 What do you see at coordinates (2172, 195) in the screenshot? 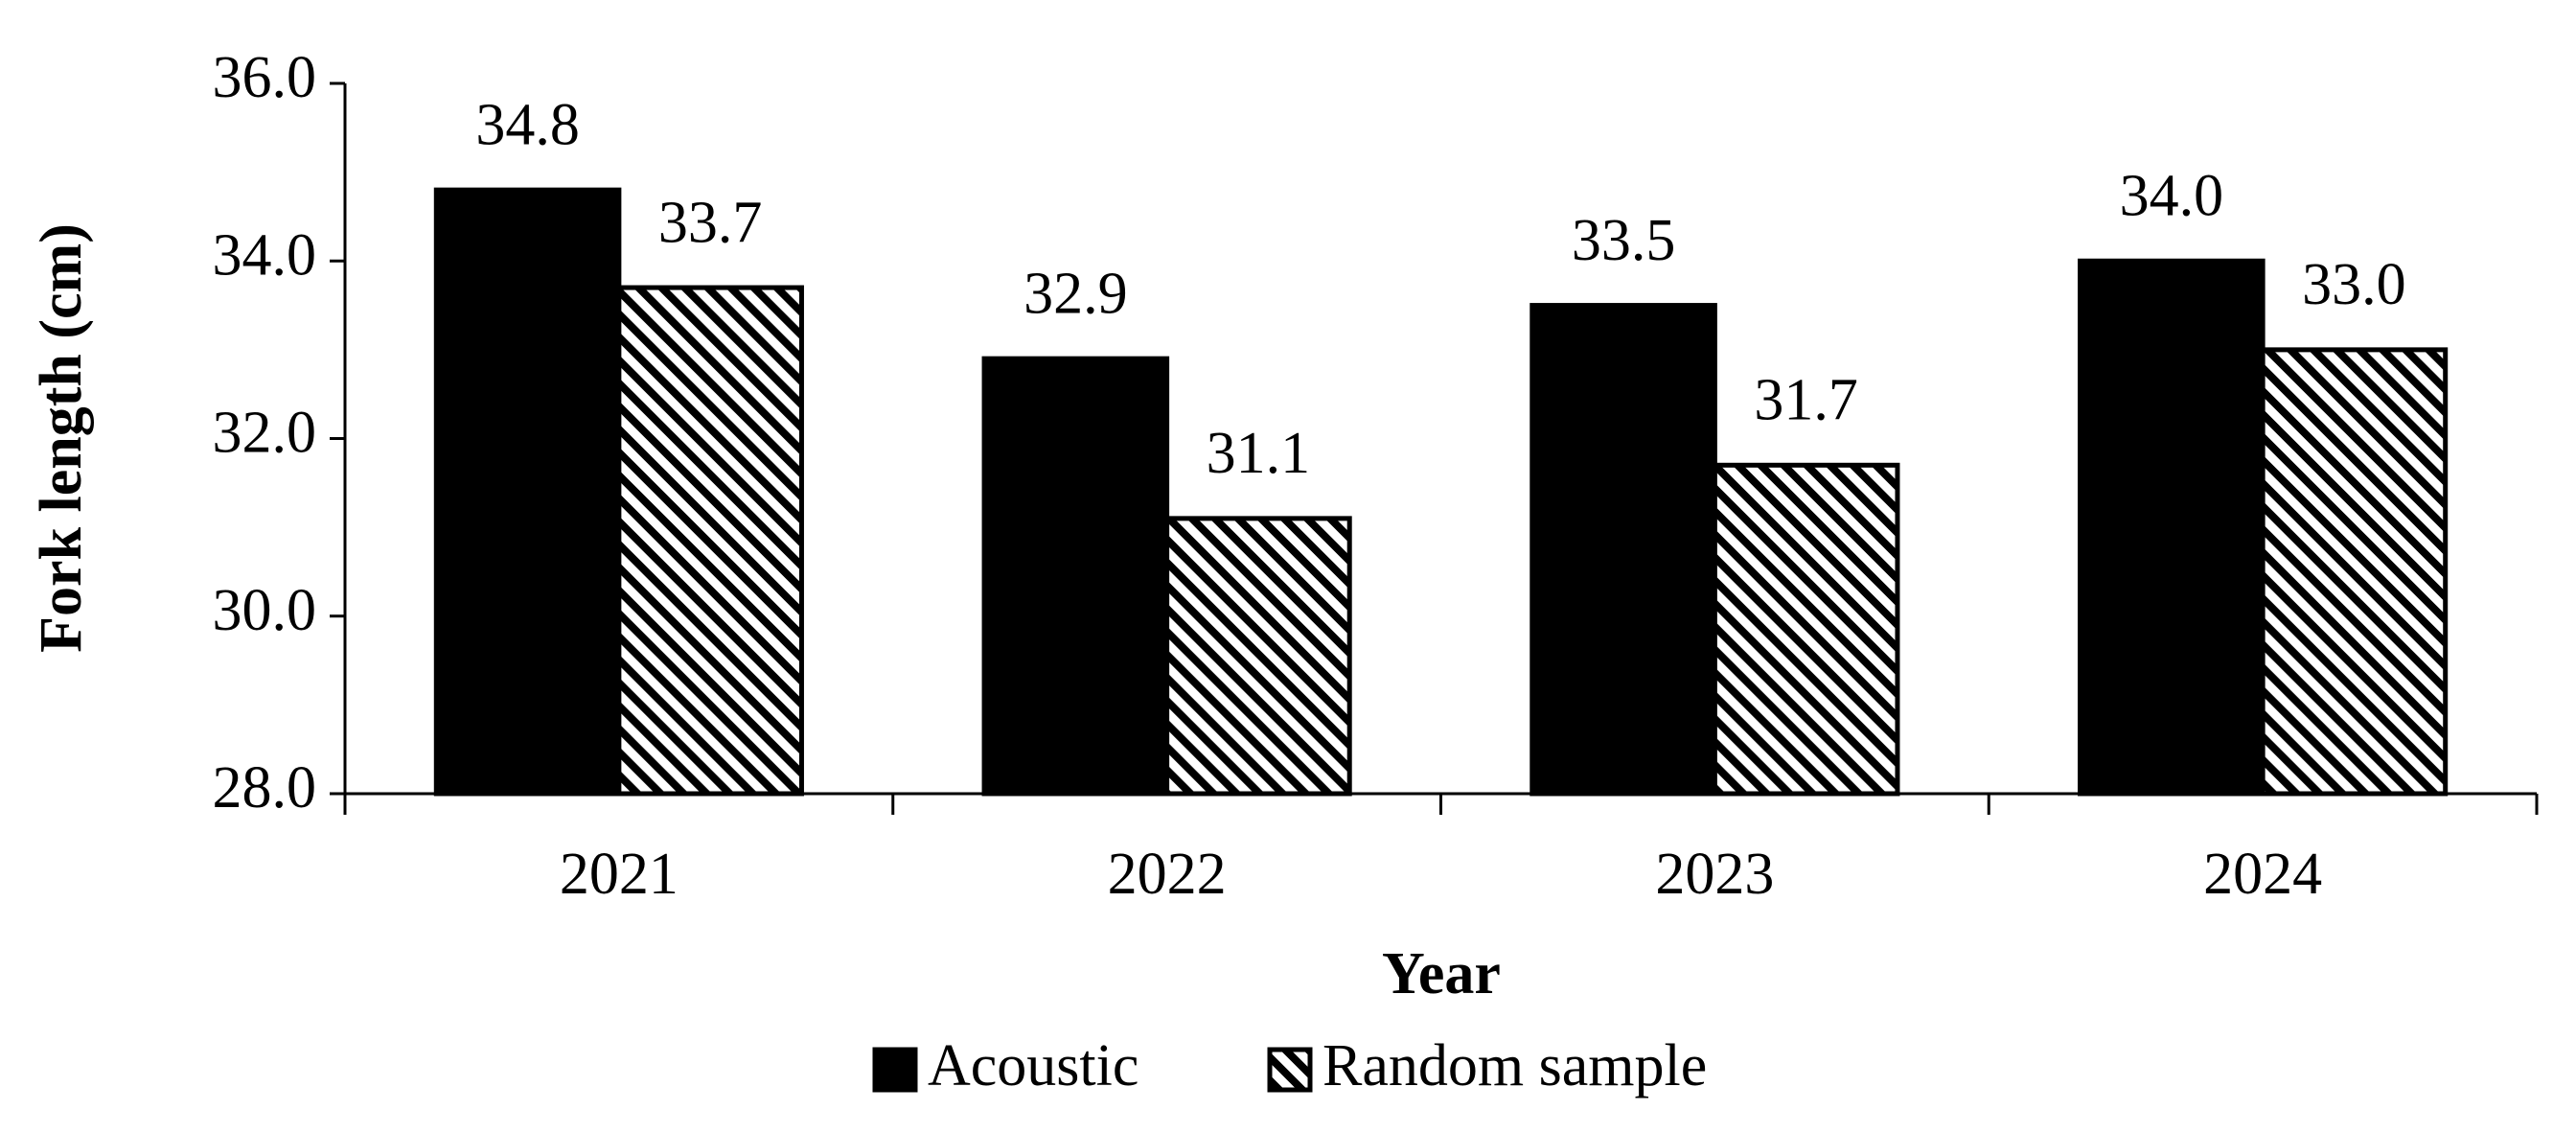
I see `data-label: 34.0` at bounding box center [2172, 195].